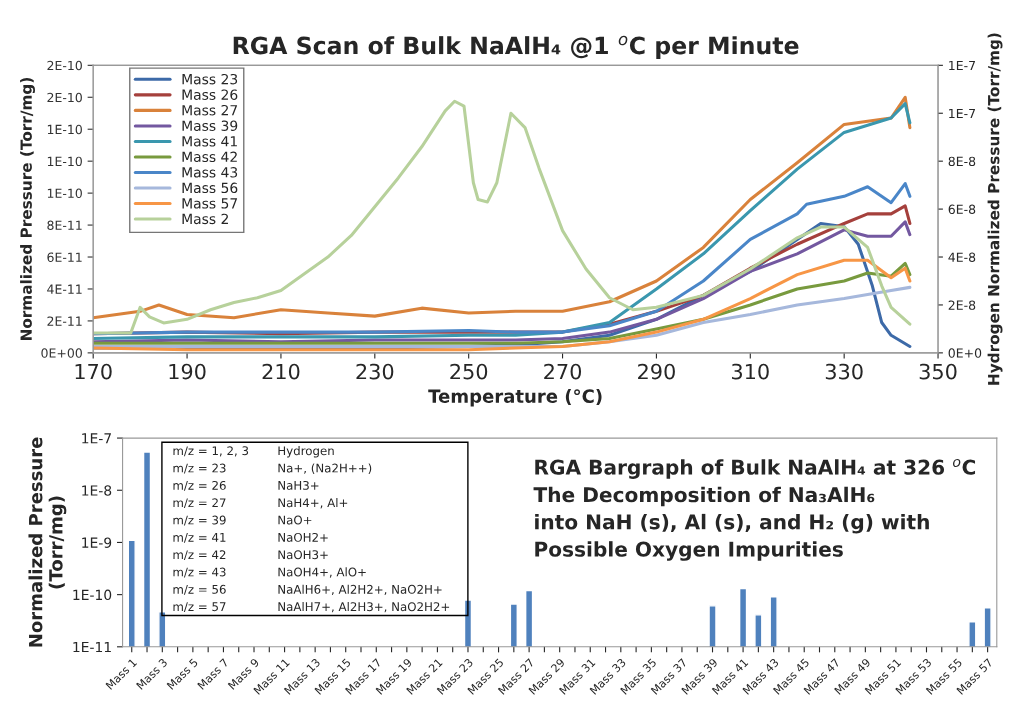 This screenshot has width=1013, height=710. I want to click on annotation: m/z = 56, so click(199, 589).